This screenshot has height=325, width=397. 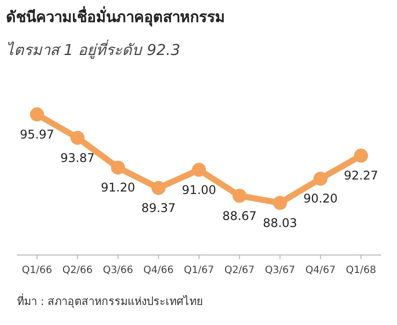 I want to click on data-label: 89.37, so click(x=158, y=207).